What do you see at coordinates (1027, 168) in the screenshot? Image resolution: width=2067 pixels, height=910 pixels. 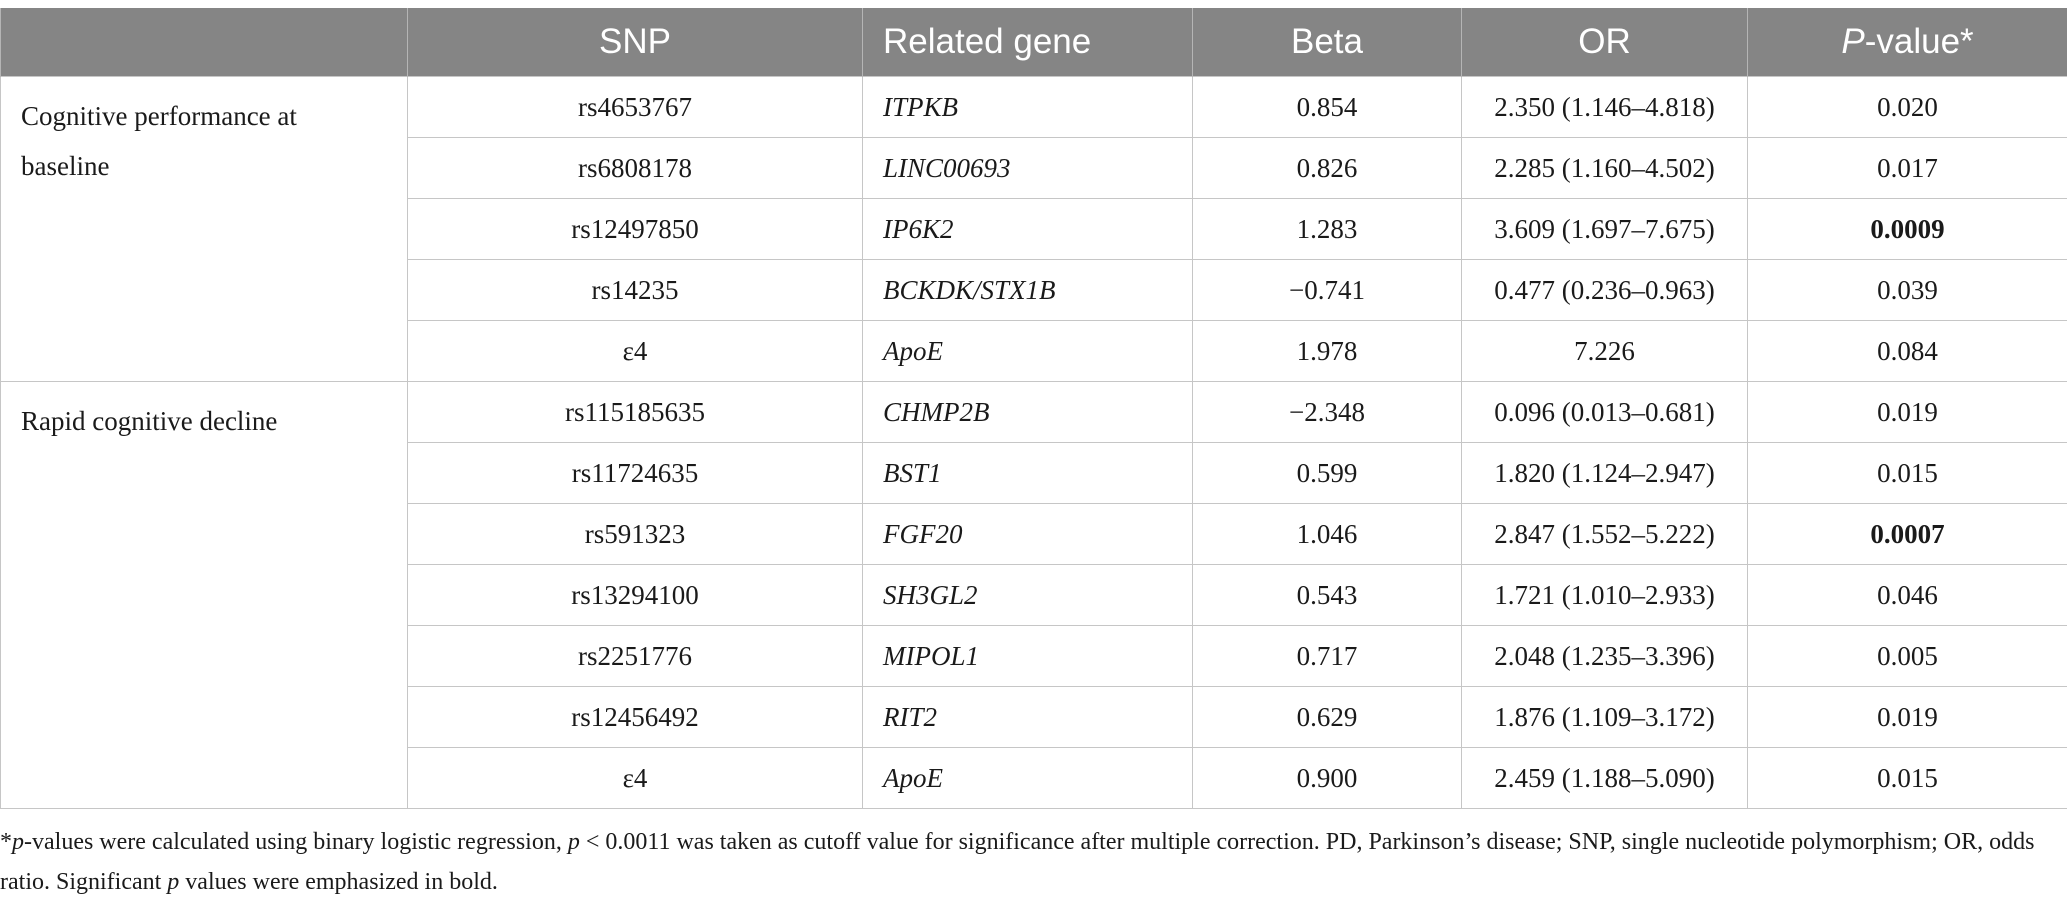 I see `gene-cell: LINC00693` at bounding box center [1027, 168].